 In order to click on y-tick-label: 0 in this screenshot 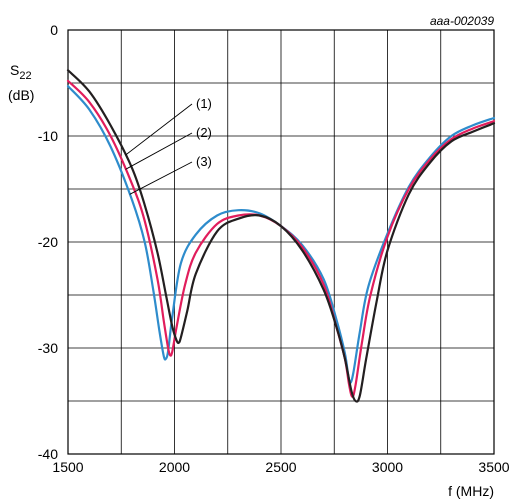, I will do `click(54, 30)`.